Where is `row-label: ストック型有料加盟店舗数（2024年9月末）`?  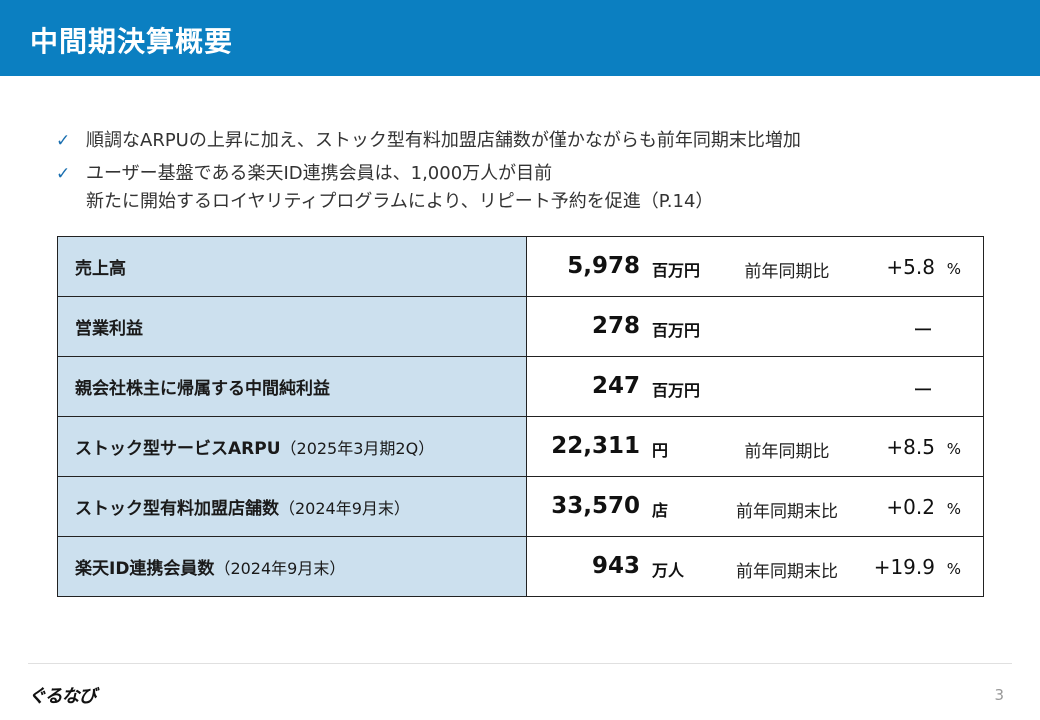 row-label: ストック型有料加盟店舗数（2024年9月末） is located at coordinates (292, 506).